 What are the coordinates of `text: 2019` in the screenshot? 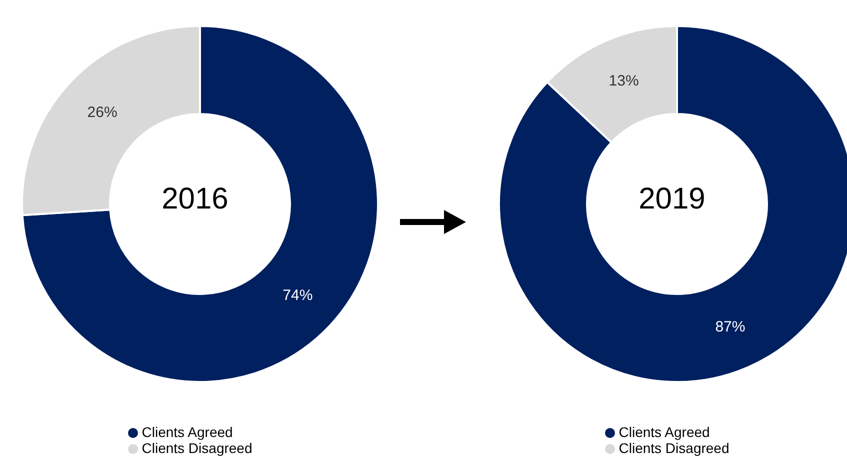 It's located at (672, 199).